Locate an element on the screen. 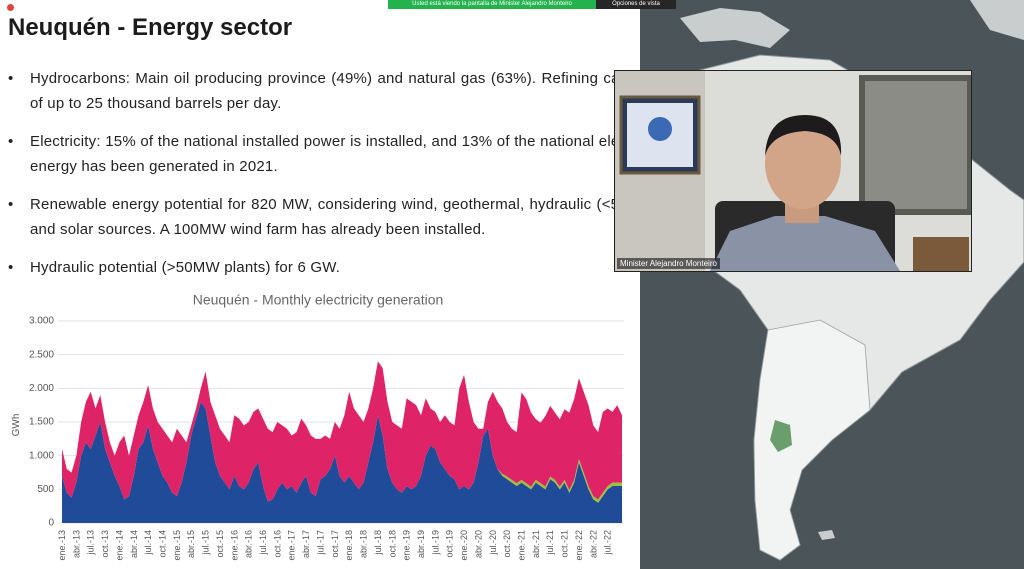 The image size is (1024, 569). x-tick-label: oct.-17 is located at coordinates (335, 544).